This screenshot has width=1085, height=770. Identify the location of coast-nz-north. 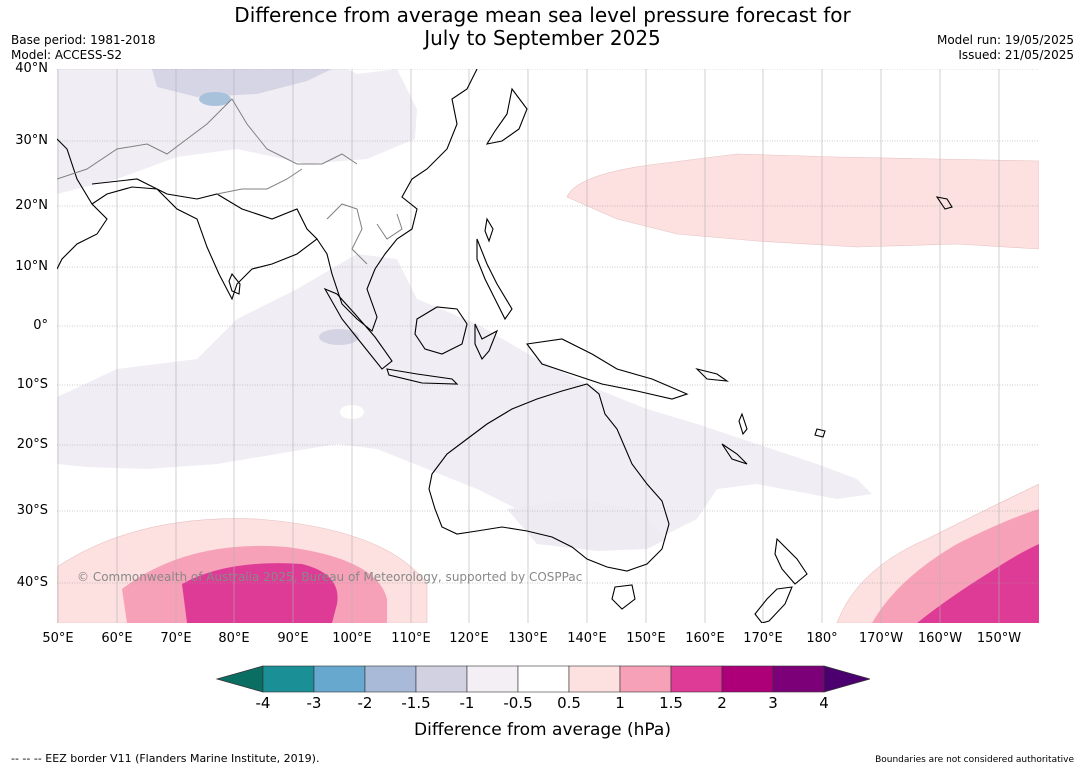
(791, 561).